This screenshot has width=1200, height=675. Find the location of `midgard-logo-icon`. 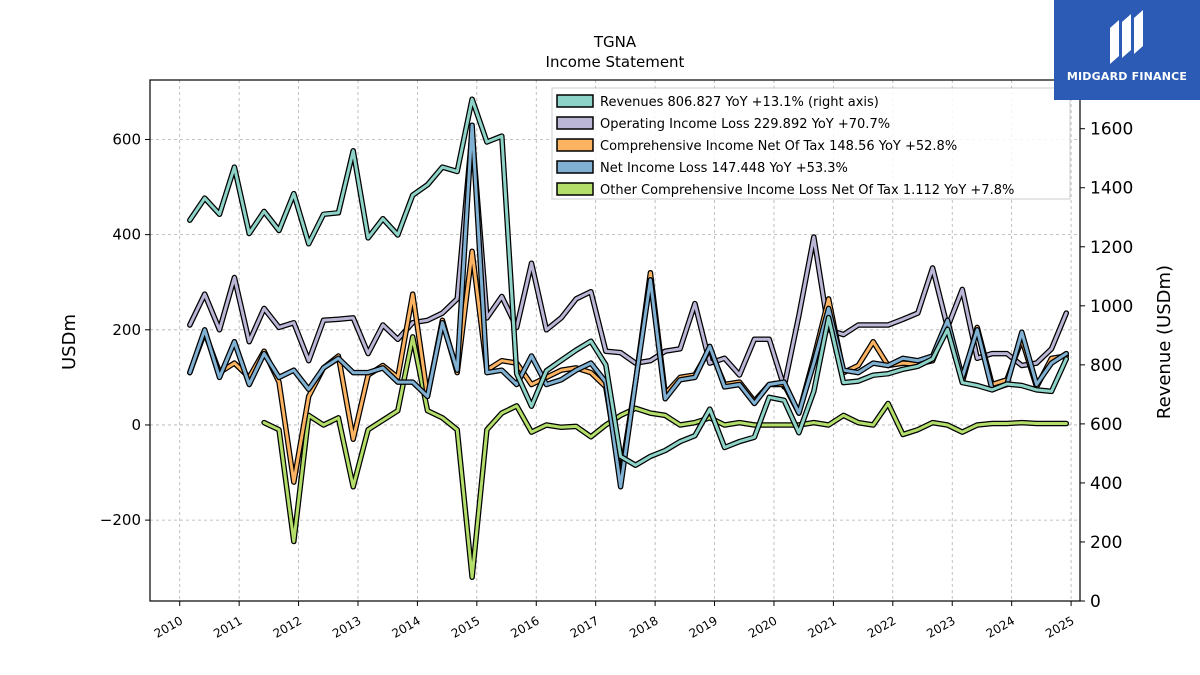

midgard-logo-icon is located at coordinates (1126, 37).